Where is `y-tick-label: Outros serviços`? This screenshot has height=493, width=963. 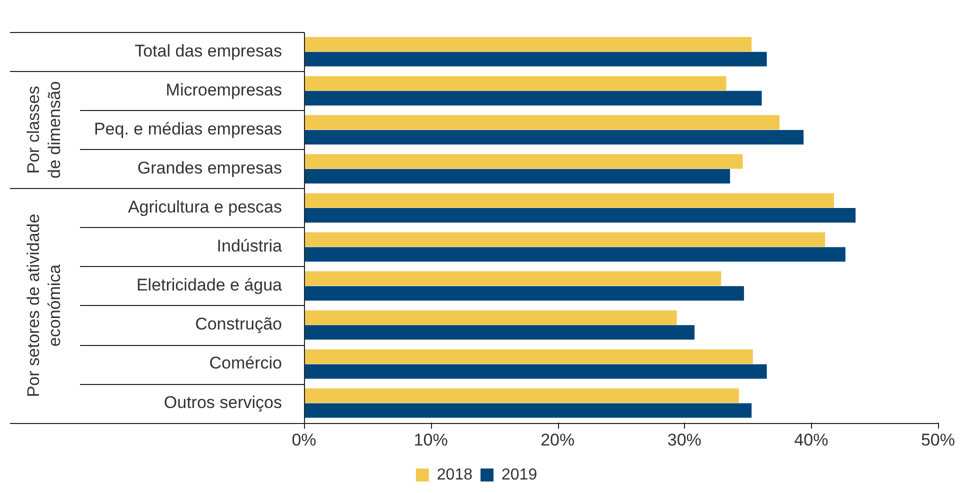
y-tick-label: Outros serviços is located at coordinates (223, 402).